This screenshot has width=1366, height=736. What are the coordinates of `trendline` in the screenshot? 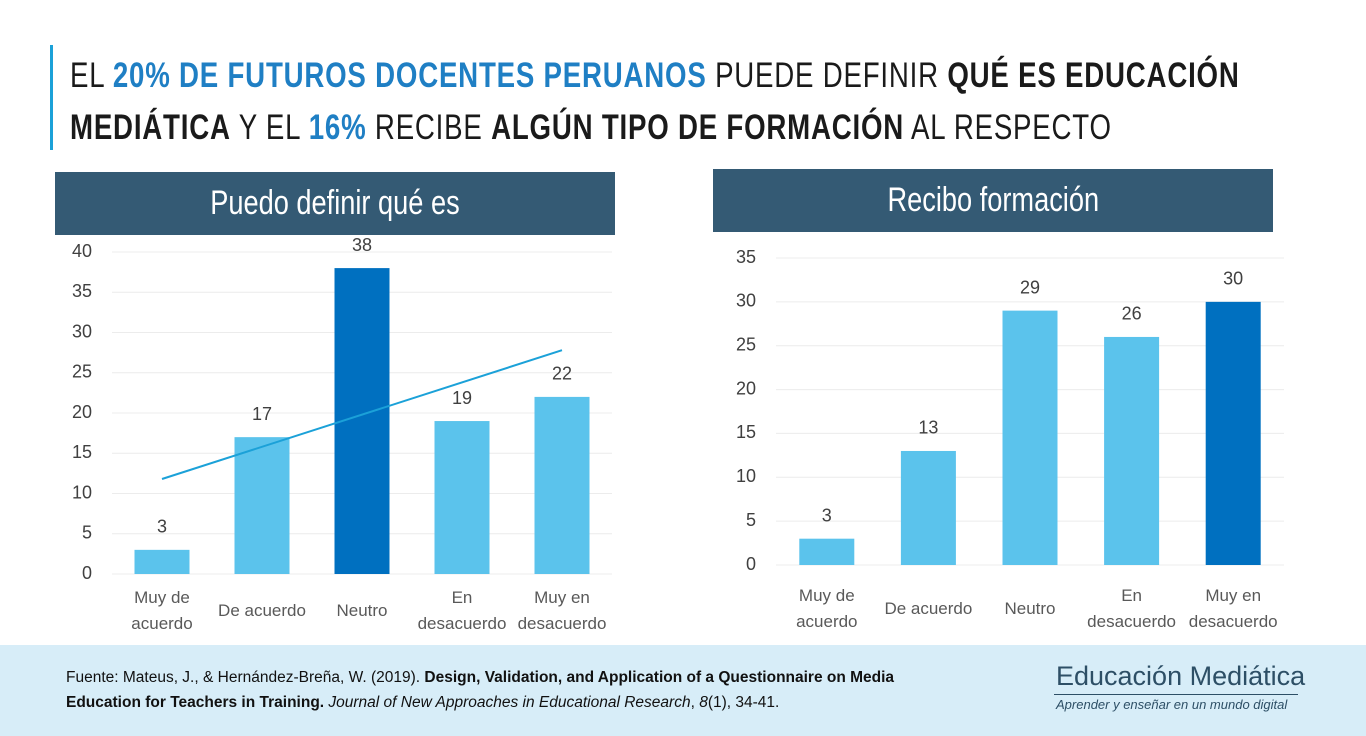 It's located at (362, 414).